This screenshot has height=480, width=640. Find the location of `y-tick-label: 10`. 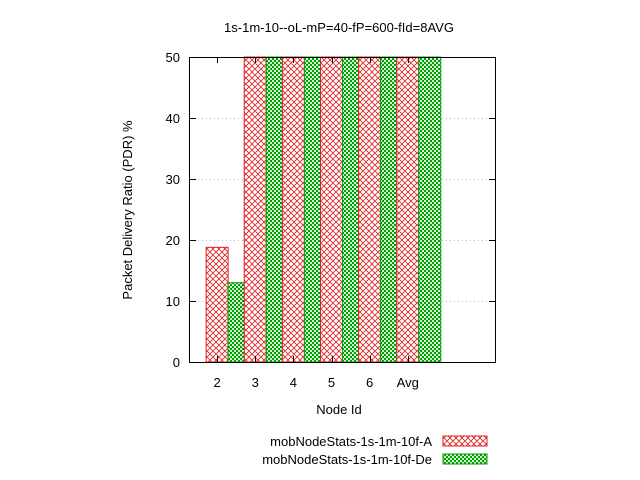

y-tick-label: 10 is located at coordinates (173, 301).